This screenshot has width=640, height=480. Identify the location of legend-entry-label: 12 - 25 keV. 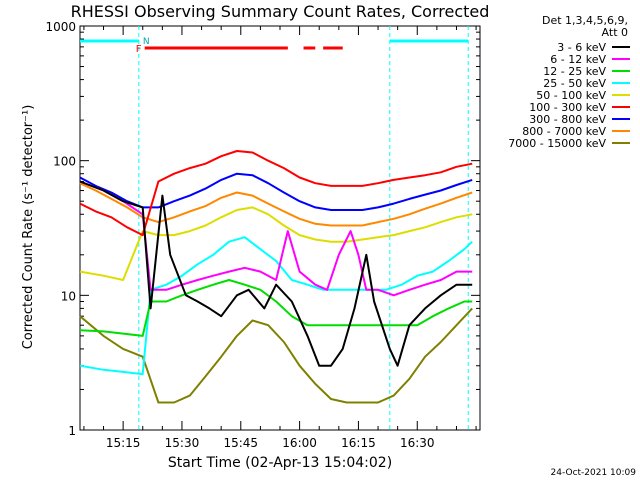
(574, 71).